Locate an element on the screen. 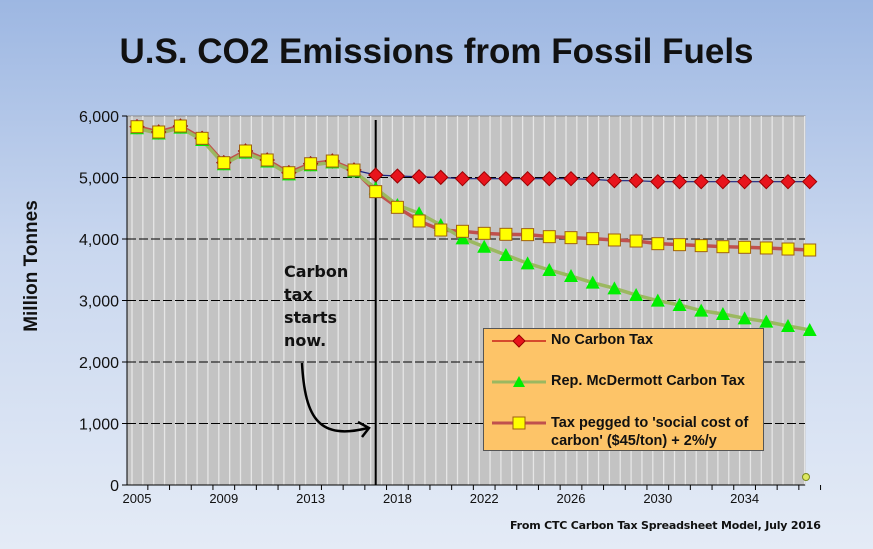  x-tick-label: 2022 is located at coordinates (484, 498).